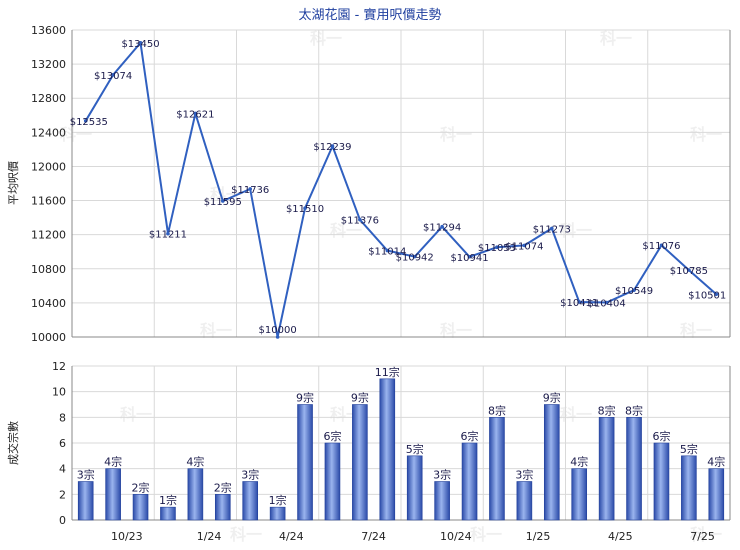 The image size is (740, 550). What do you see at coordinates (413, 536) in the screenshot?
I see `date-x-axis-ticks: 10/23 1/24 4/24 7/24 10/24 1/25 4/25 7/25` at bounding box center [413, 536].